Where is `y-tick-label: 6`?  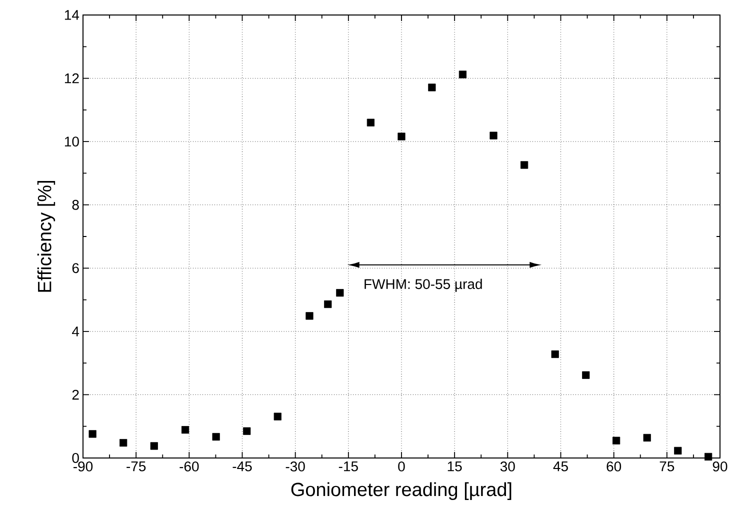 y-tick-label: 6 is located at coordinates (75, 268).